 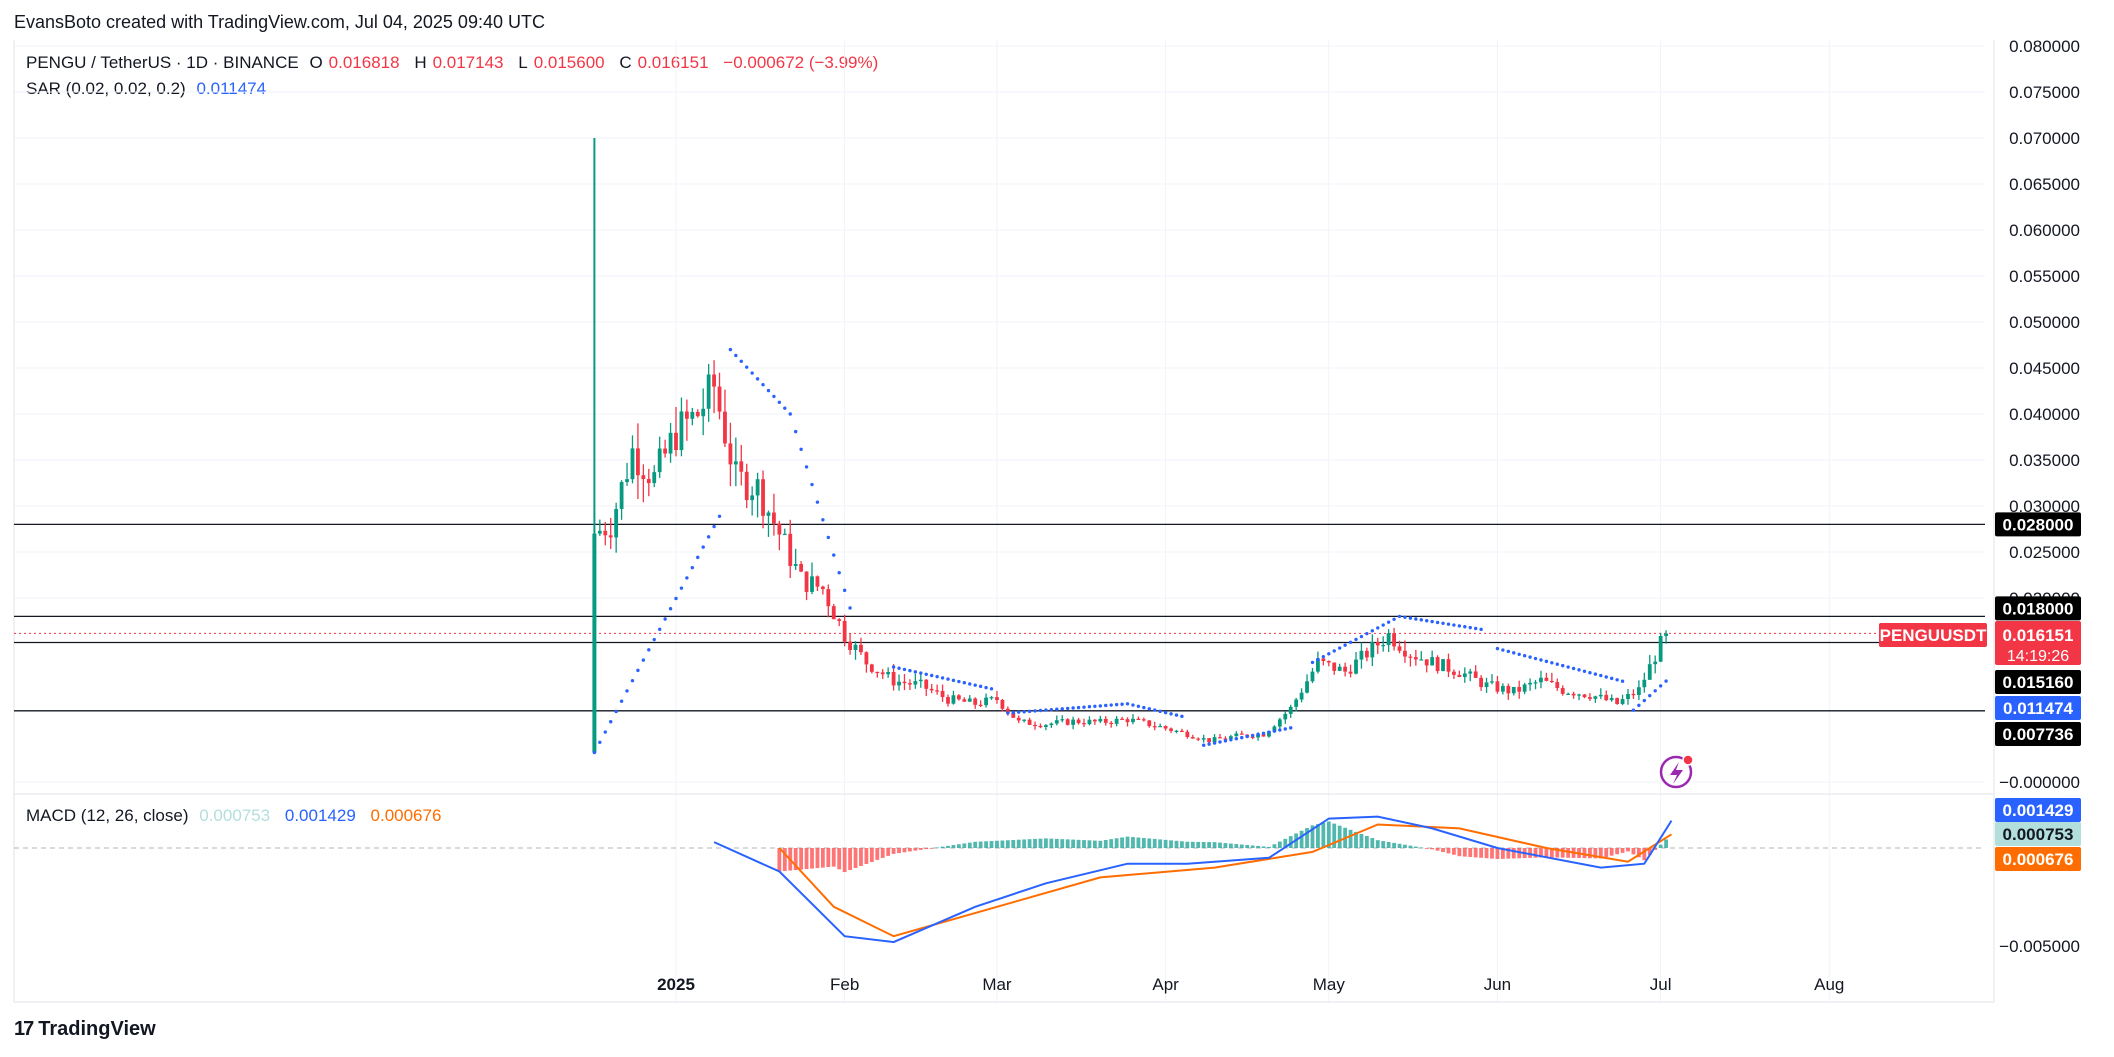 What do you see at coordinates (364, 62) in the screenshot?
I see `open-value: 0.016818` at bounding box center [364, 62].